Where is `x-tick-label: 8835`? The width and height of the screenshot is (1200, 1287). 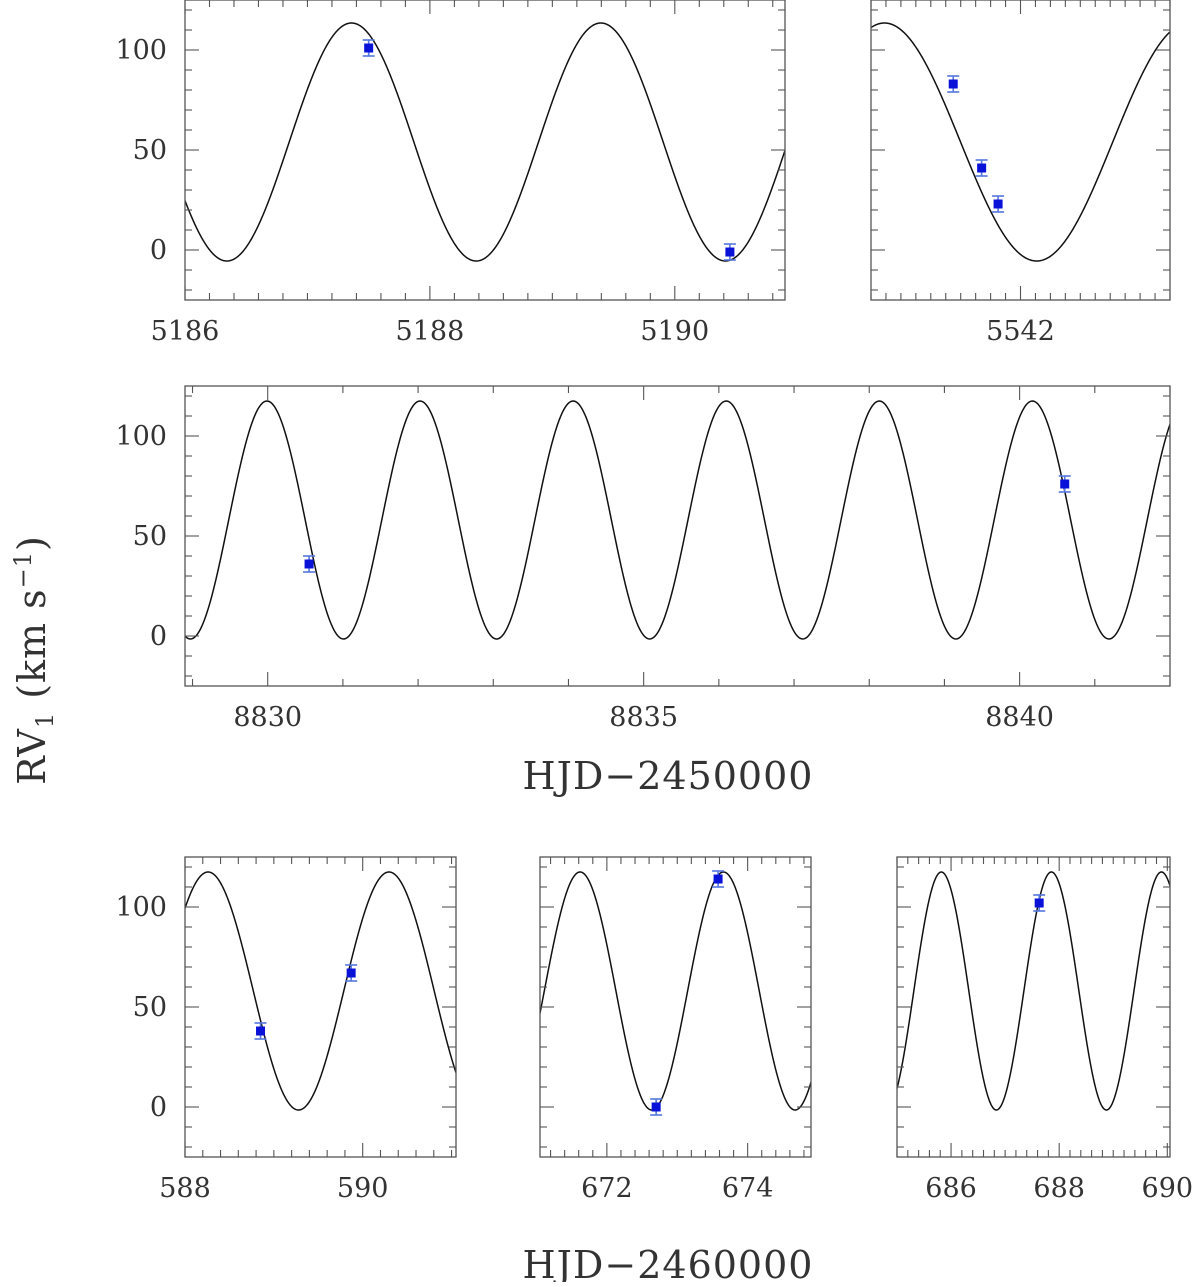
x-tick-label: 8835 is located at coordinates (643, 717).